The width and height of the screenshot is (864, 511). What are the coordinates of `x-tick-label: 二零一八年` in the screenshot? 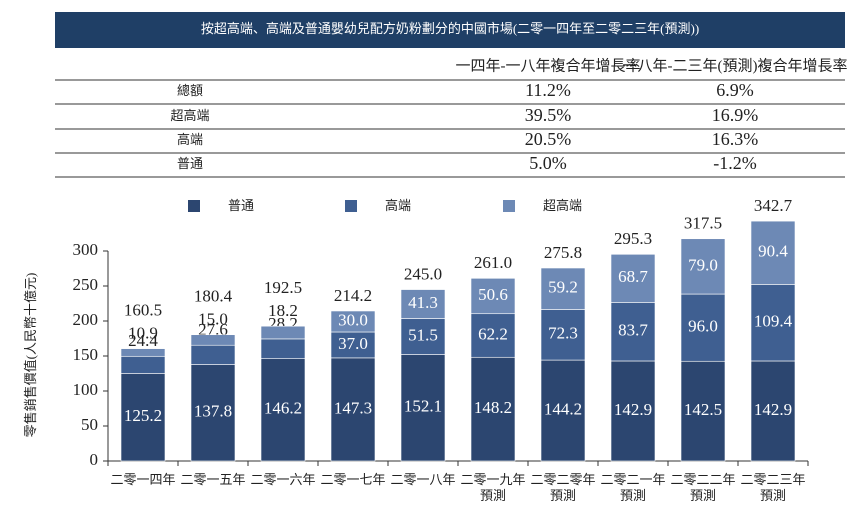 It's located at (422, 479).